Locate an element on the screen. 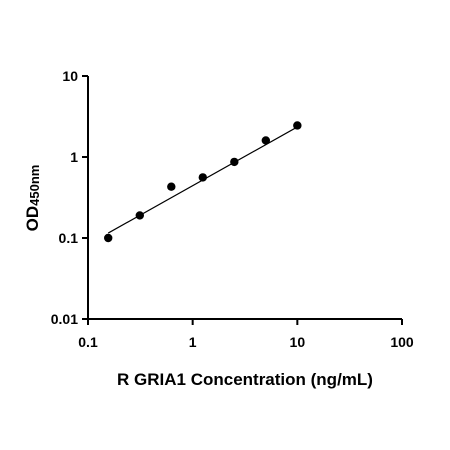  x-axis-title: R GRIA1 Concentration (ng/mL) is located at coordinates (245, 379).